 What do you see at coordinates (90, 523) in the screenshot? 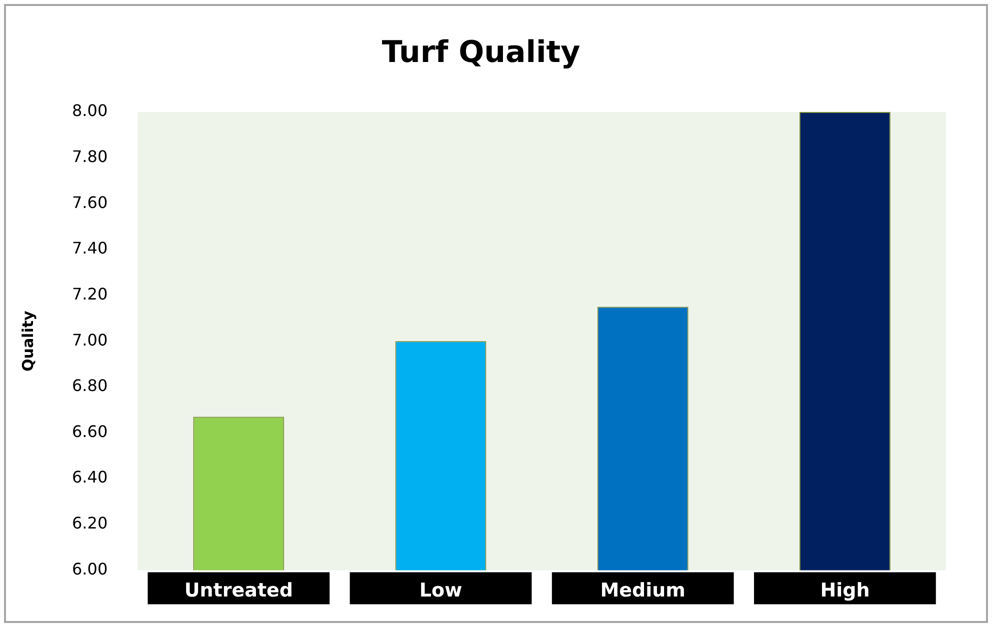
I see `y-tick-label: 6.20` at bounding box center [90, 523].